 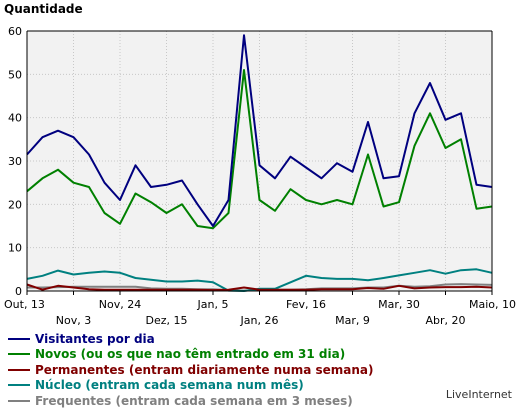 I want to click on y-tick-label: 30, so click(x=15, y=161).